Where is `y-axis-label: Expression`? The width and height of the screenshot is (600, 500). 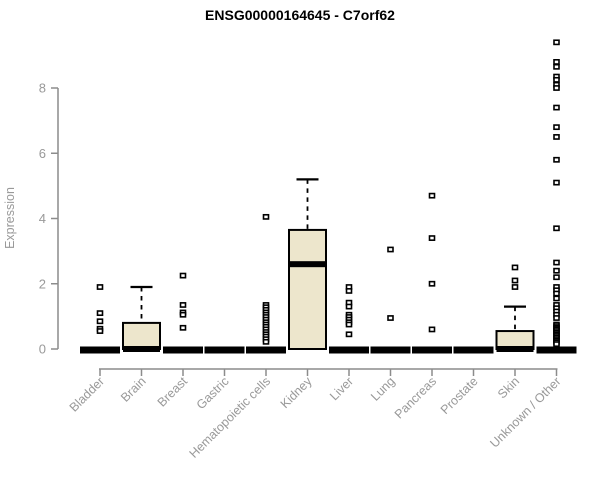
y-axis-label: Expression is located at coordinates (10, 218).